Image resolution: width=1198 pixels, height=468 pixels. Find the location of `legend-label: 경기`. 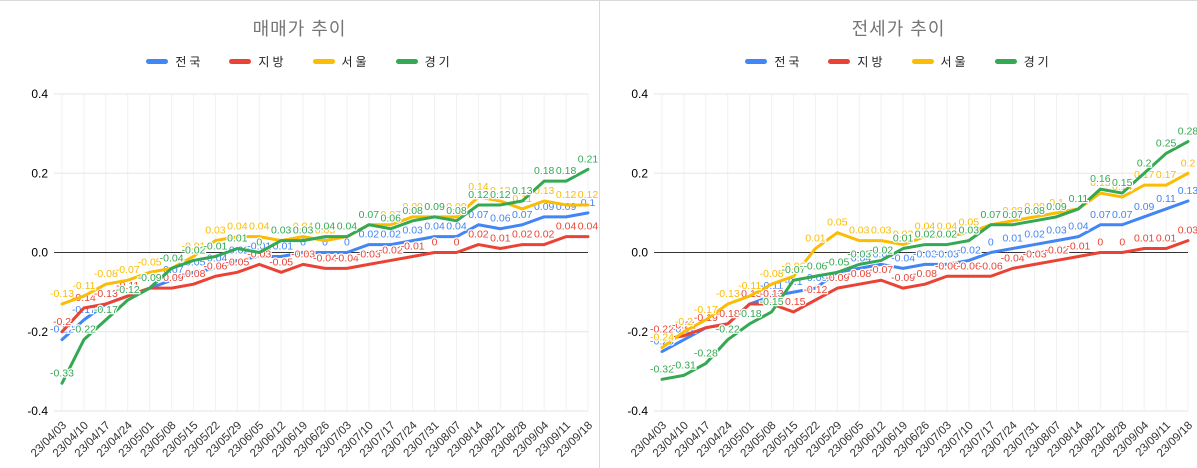

legend-label: 경기 is located at coordinates (438, 62).